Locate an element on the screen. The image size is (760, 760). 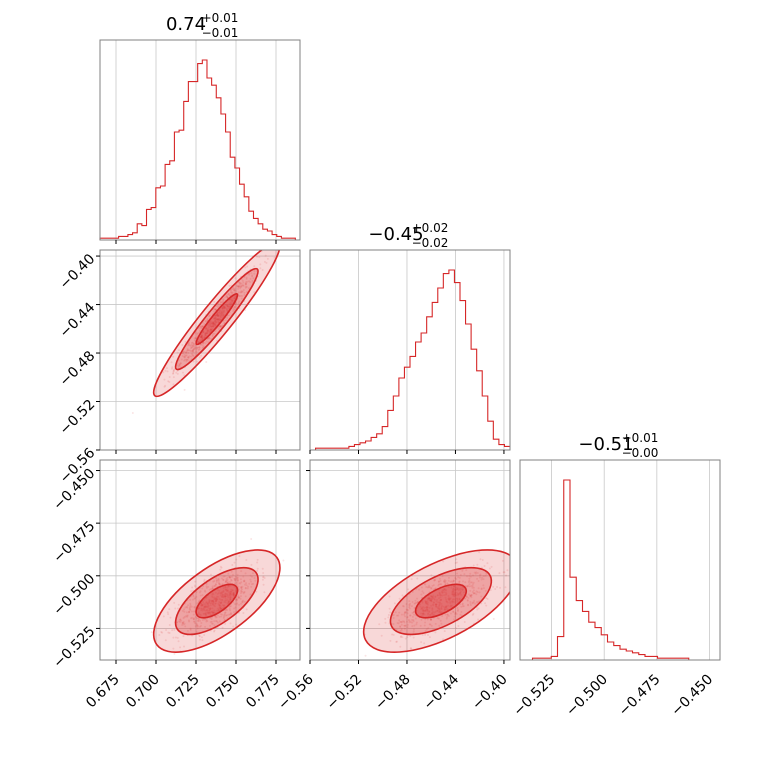
title-value: 0.74 is located at coordinates (186, 24).